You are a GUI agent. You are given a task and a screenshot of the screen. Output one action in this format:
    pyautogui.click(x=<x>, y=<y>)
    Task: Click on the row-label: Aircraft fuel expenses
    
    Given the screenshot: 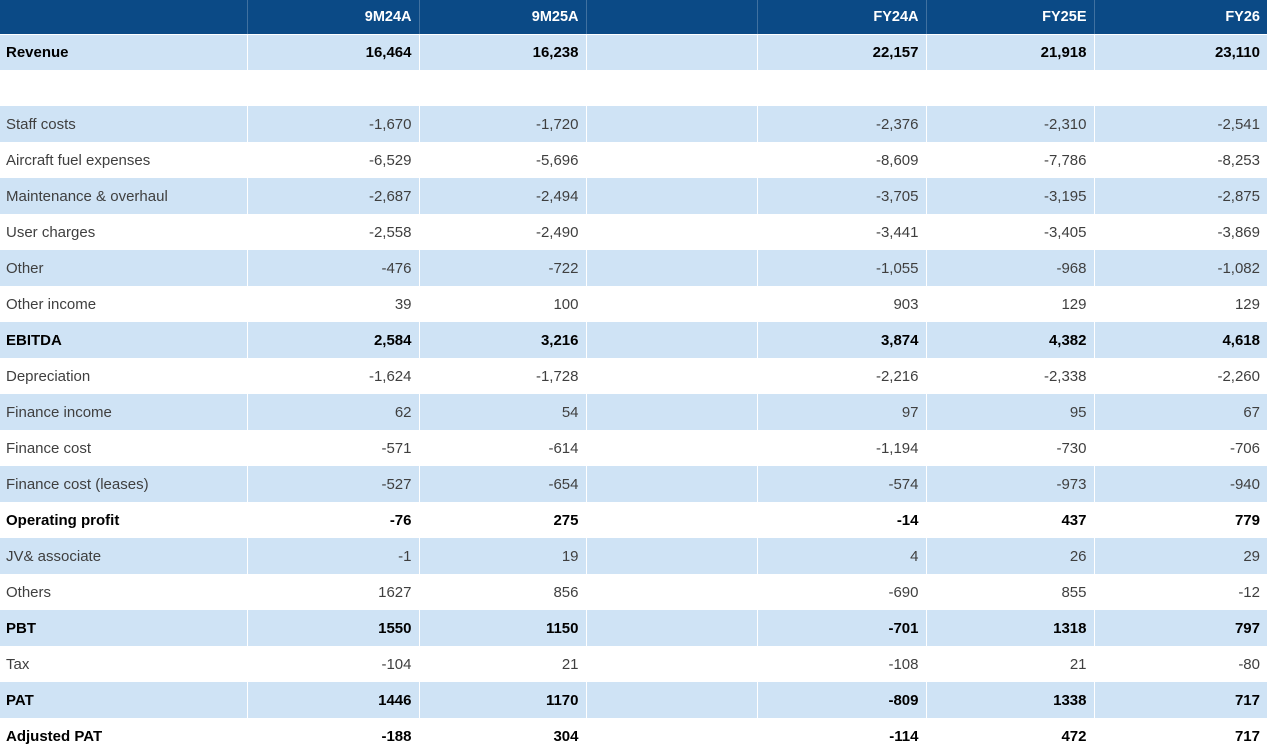 What is the action you would take?
    pyautogui.click(x=124, y=160)
    